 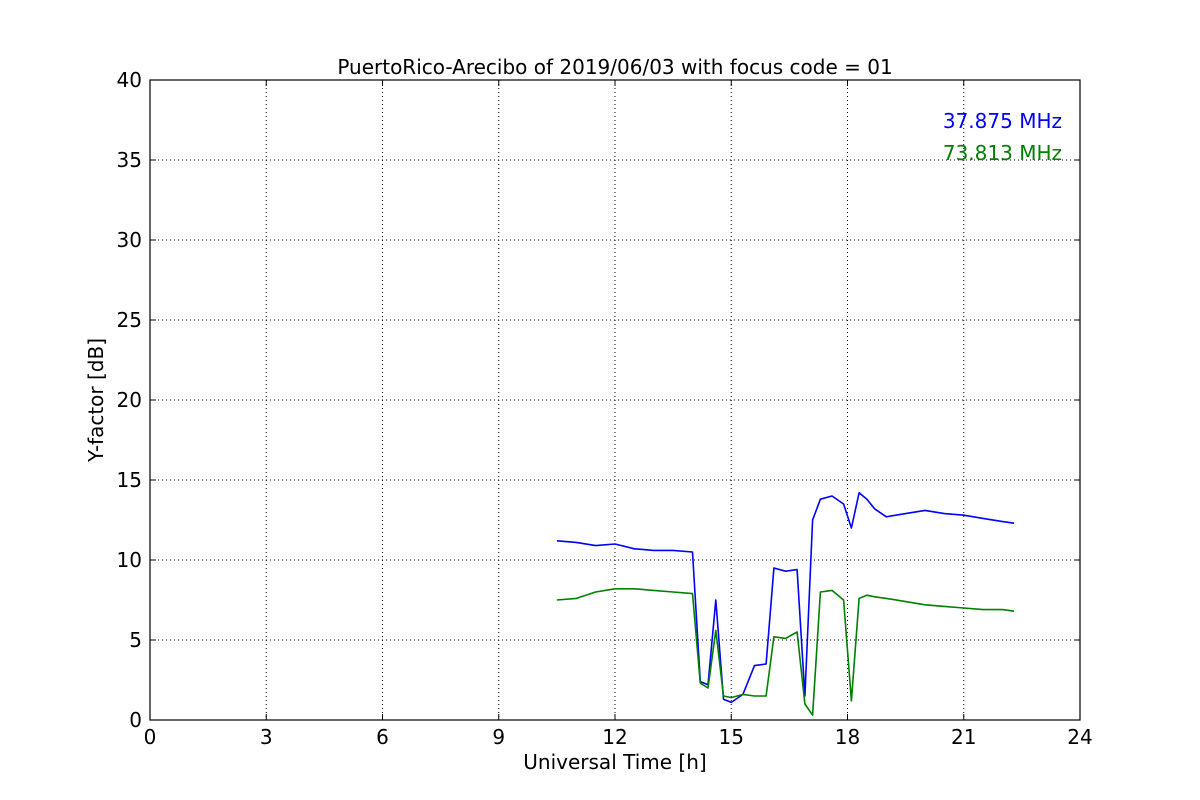 I want to click on x-tick-label: 12, so click(x=614, y=737).